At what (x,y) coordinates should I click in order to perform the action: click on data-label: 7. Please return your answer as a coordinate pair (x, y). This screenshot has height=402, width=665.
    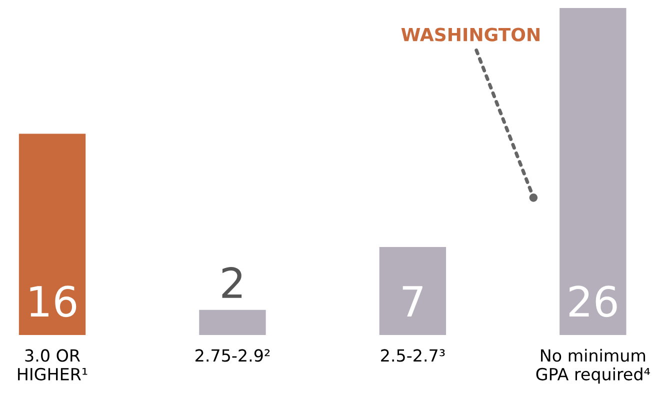
    Looking at the image, I should click on (412, 301).